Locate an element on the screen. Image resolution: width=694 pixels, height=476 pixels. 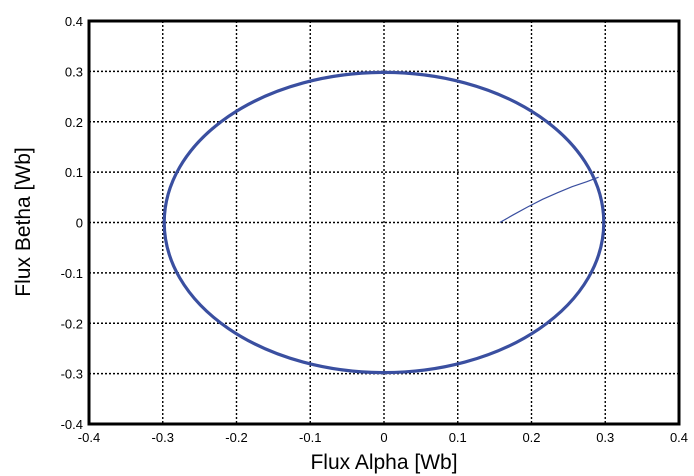
y-tick-label: 0.2 is located at coordinates (74, 122).